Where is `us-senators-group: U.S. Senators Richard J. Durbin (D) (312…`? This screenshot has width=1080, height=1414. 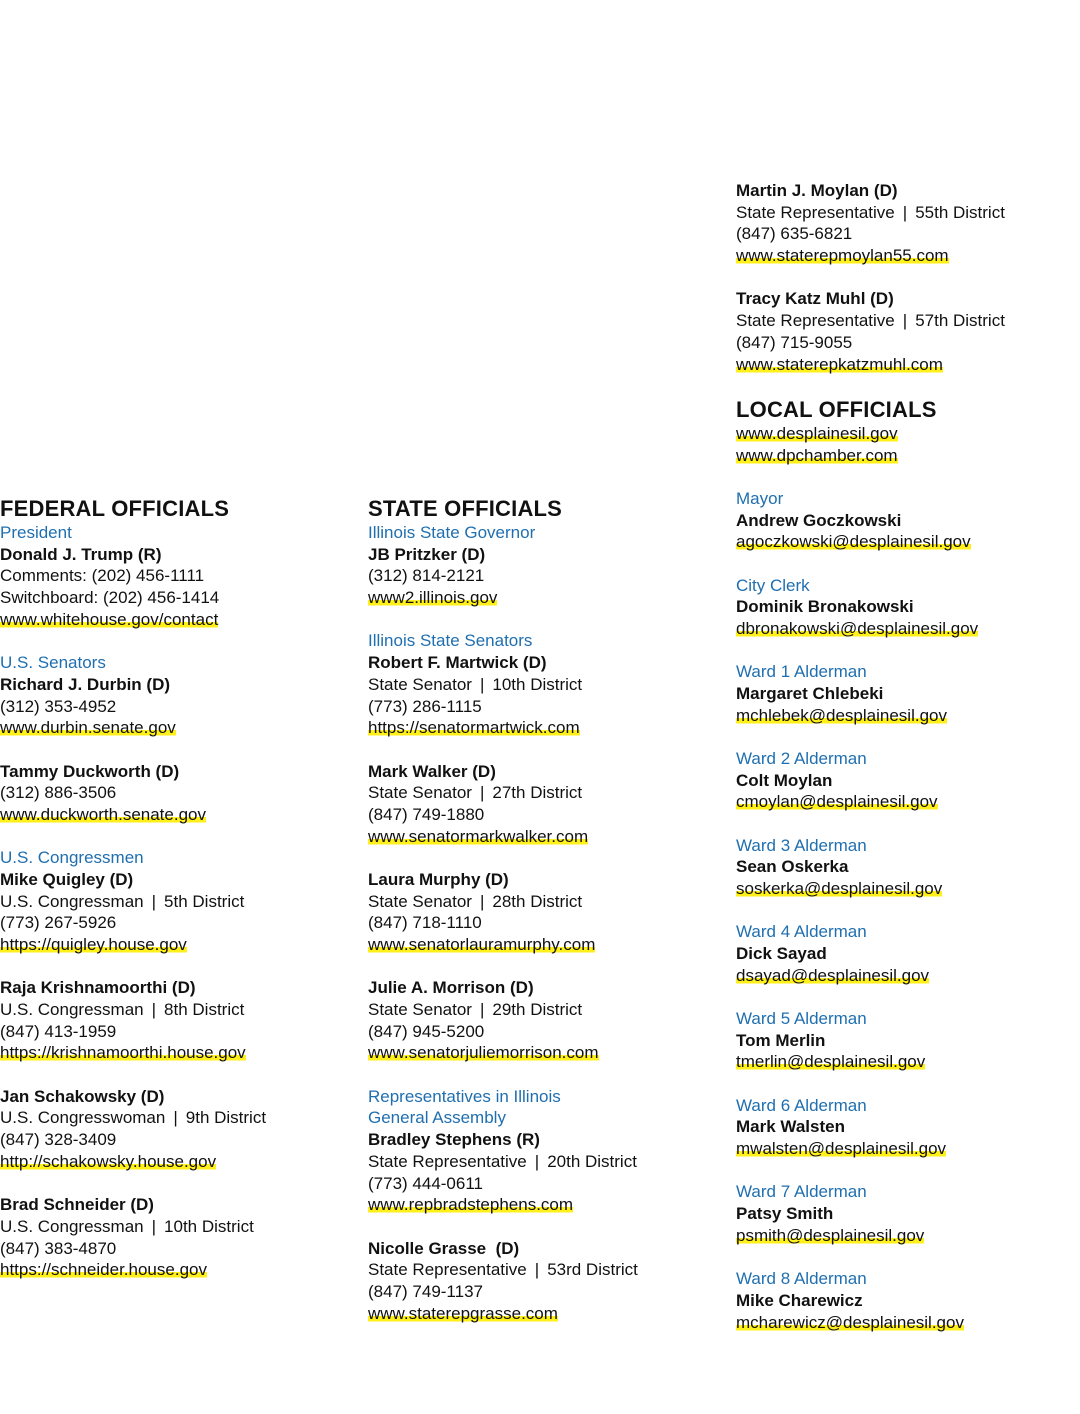
us-senators-group: U.S. Senators Richard J. Durbin (D) (312… is located at coordinates (170, 739).